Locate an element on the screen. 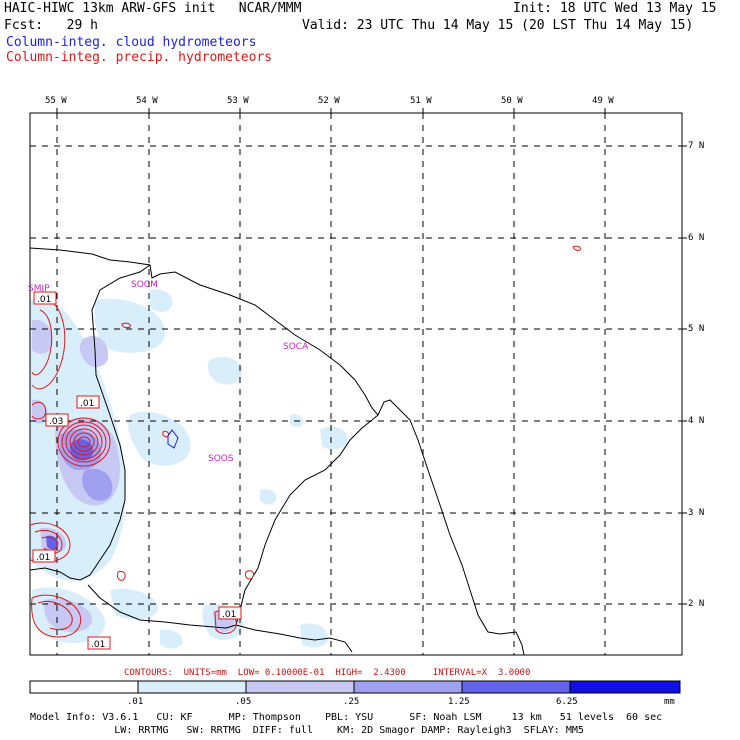 This screenshot has width=740, height=740. forecast-hour: Fcst: 29 h is located at coordinates (51, 25).